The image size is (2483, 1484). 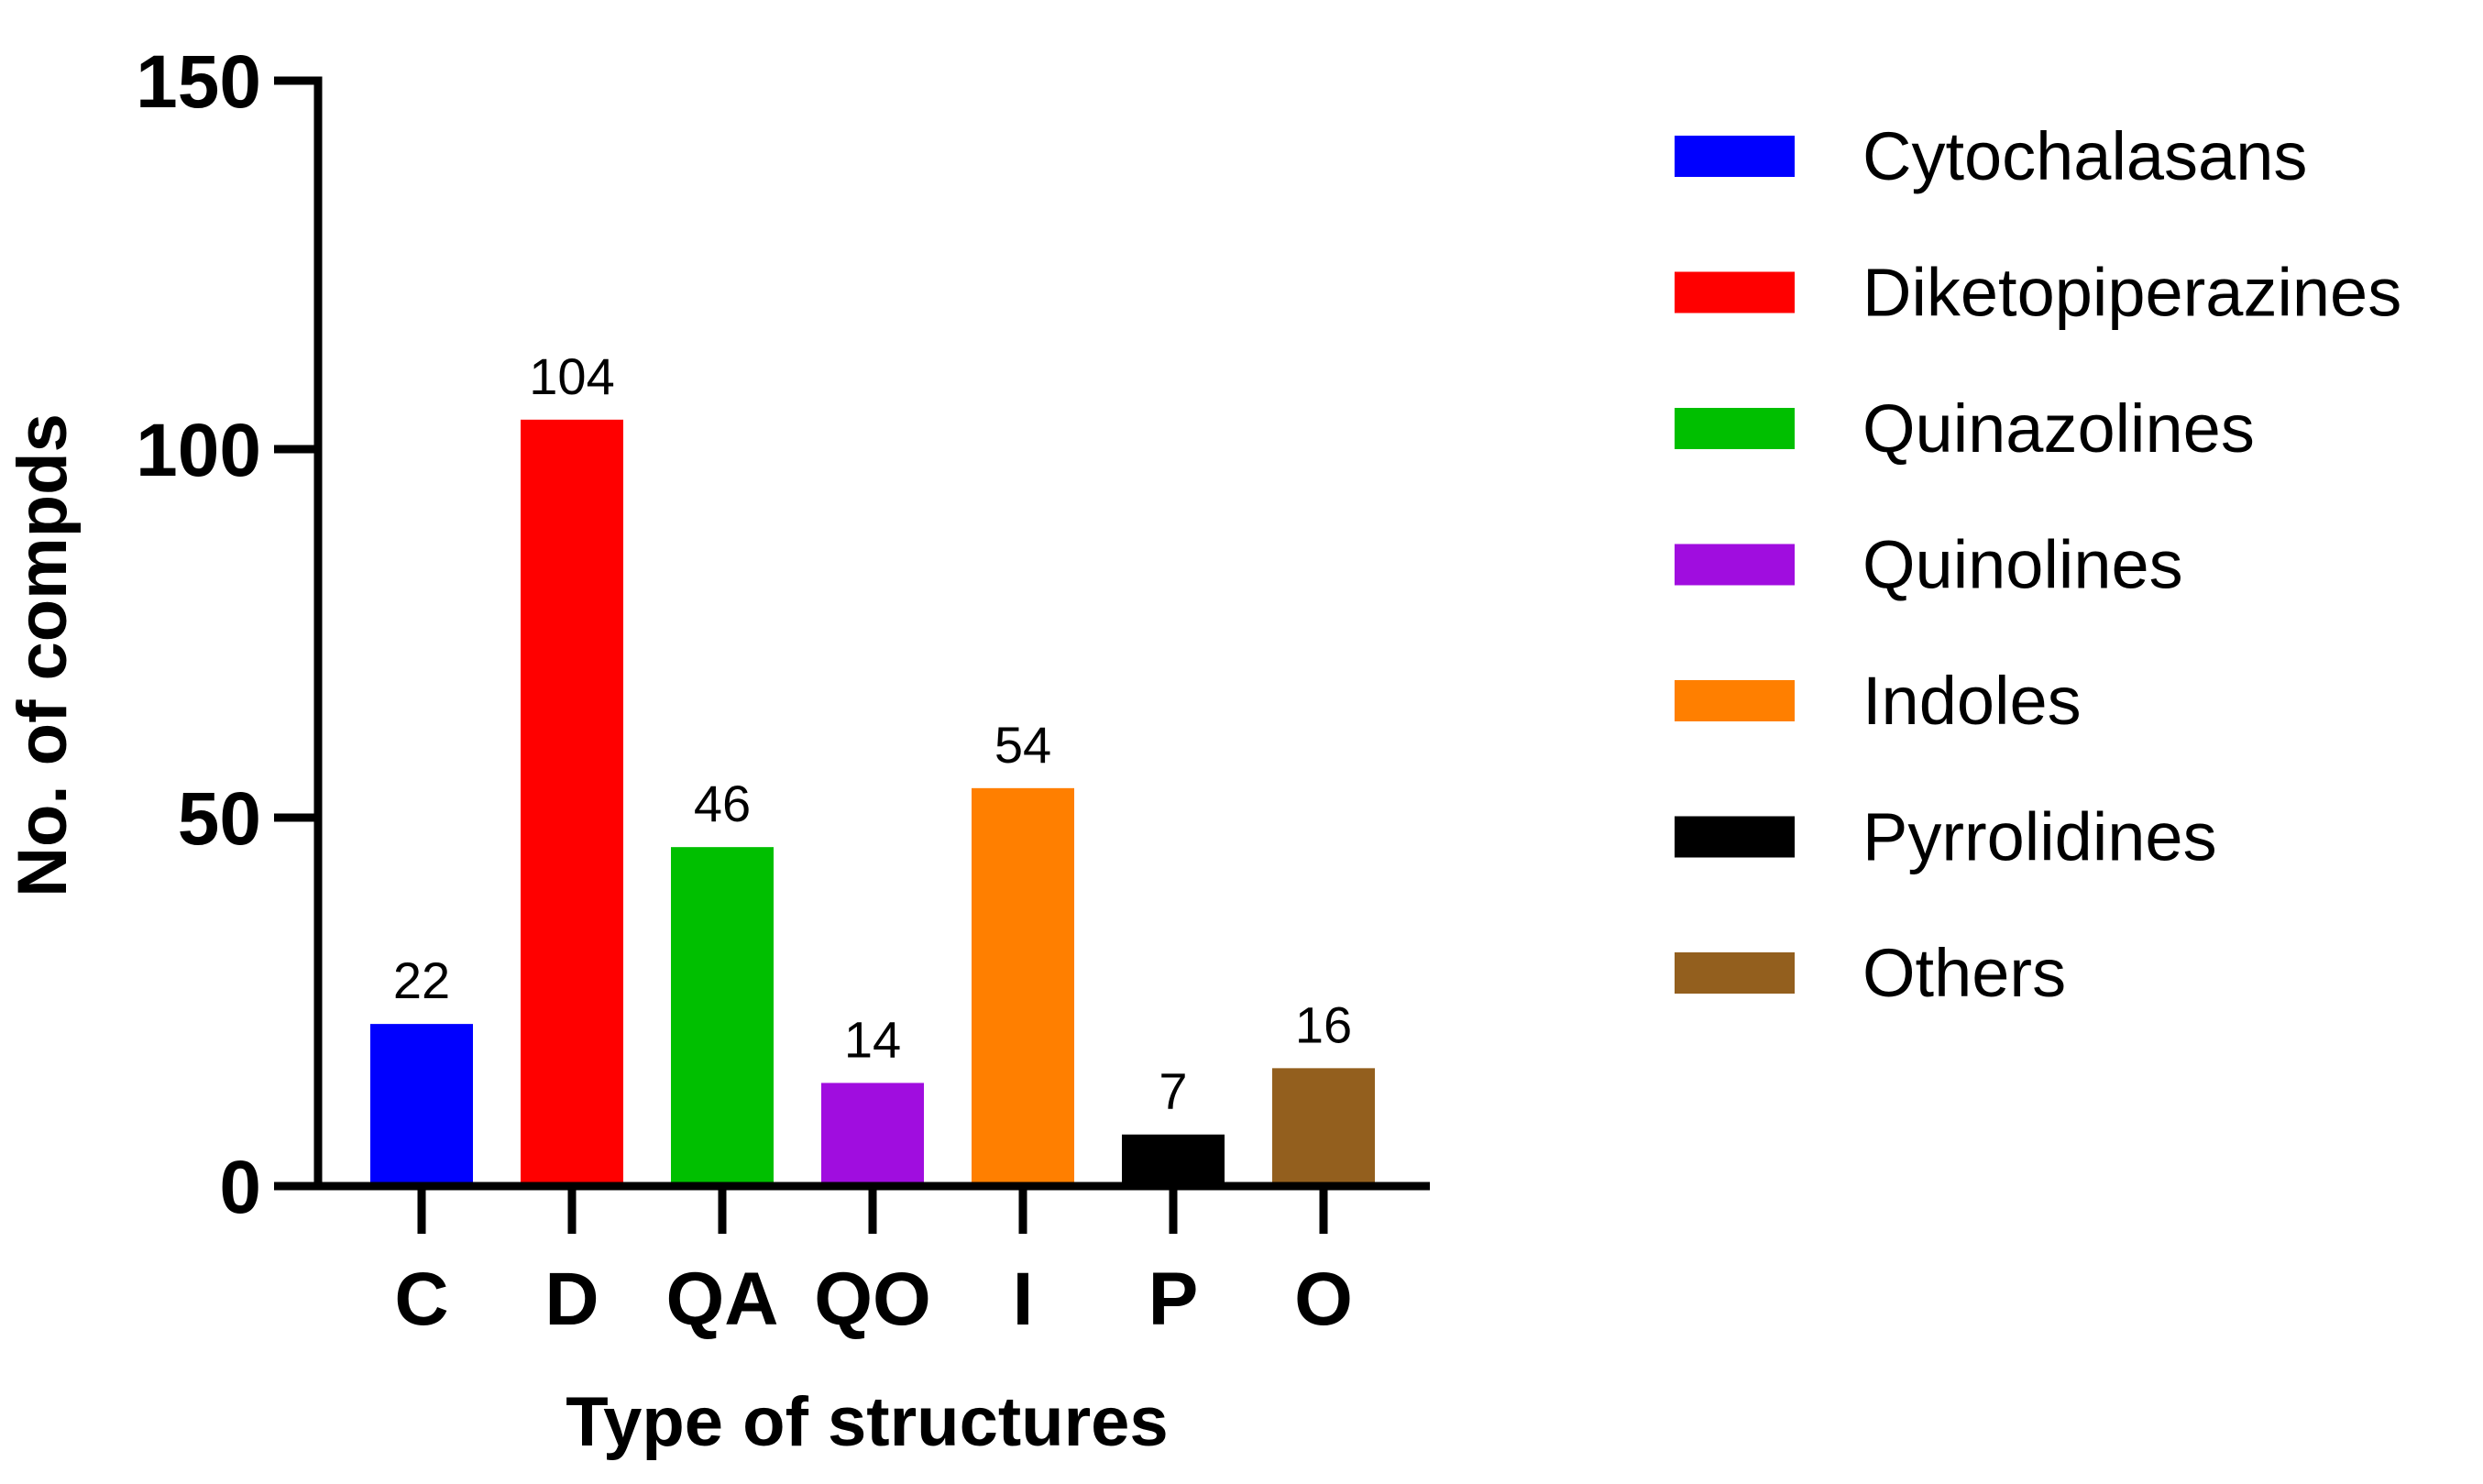 What do you see at coordinates (722, 803) in the screenshot?
I see `data-label-qa: 46` at bounding box center [722, 803].